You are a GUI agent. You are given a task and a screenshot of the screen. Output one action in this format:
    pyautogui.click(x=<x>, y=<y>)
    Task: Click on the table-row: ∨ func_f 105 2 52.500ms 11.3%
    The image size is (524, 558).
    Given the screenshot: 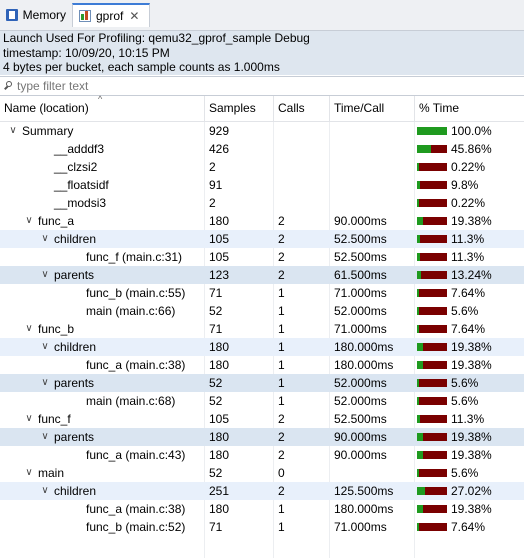 What is the action you would take?
    pyautogui.click(x=262, y=419)
    